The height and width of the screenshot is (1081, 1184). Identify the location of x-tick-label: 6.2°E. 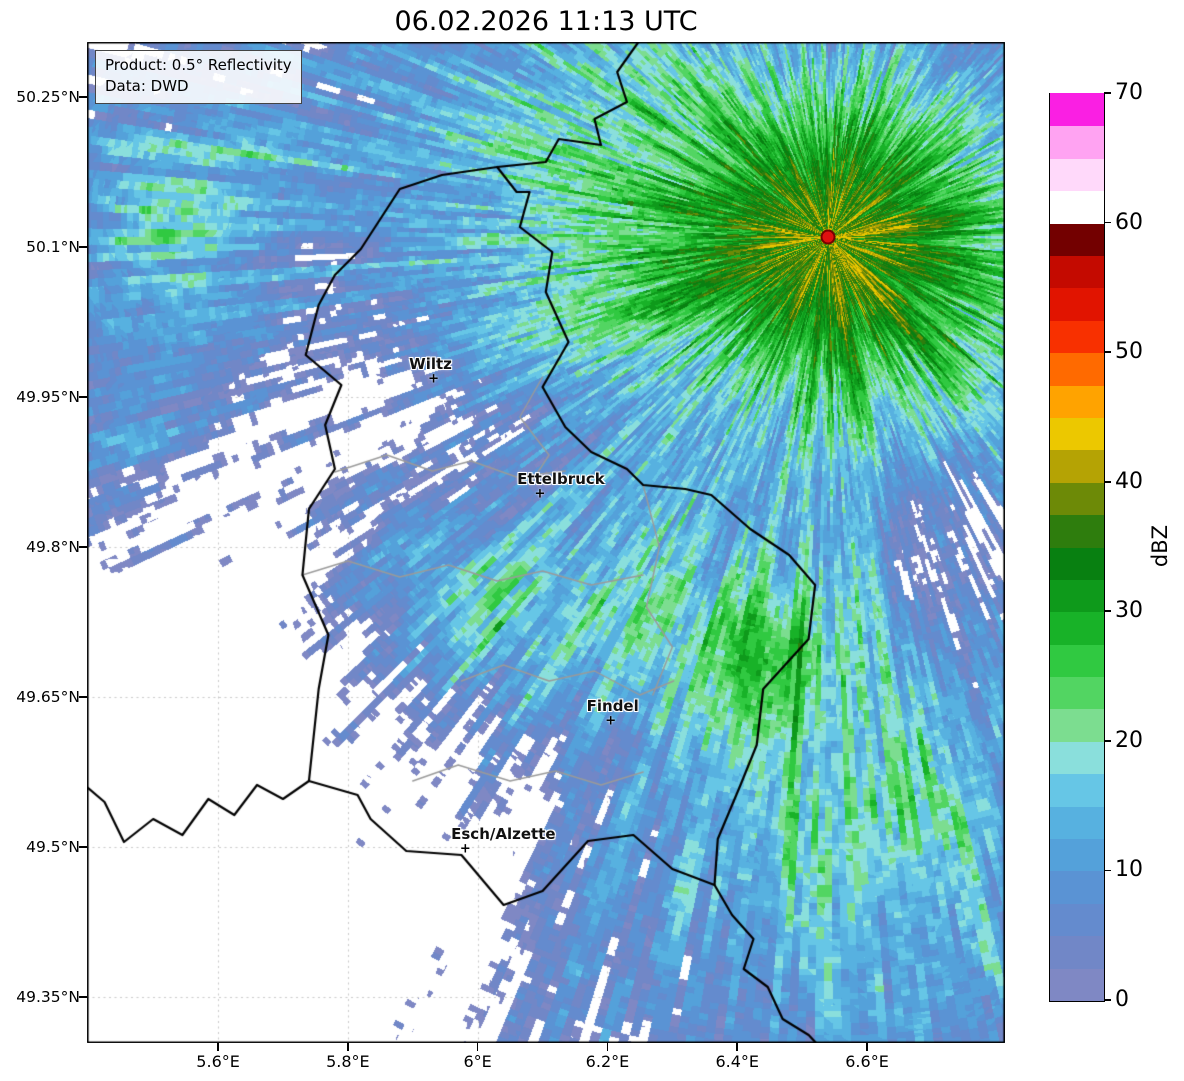
(607, 1061).